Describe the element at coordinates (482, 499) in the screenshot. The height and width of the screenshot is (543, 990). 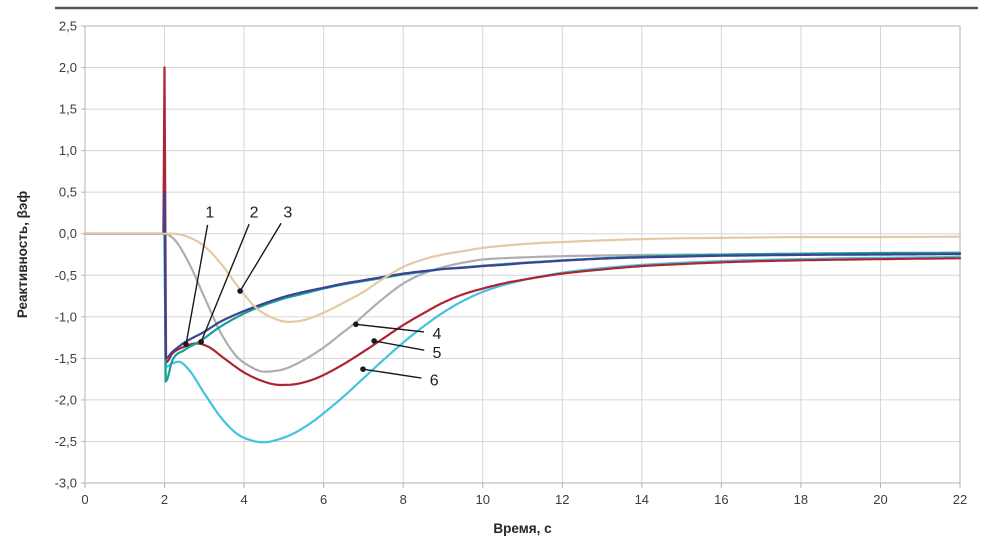
I see `x-tick-label: 10` at that location.